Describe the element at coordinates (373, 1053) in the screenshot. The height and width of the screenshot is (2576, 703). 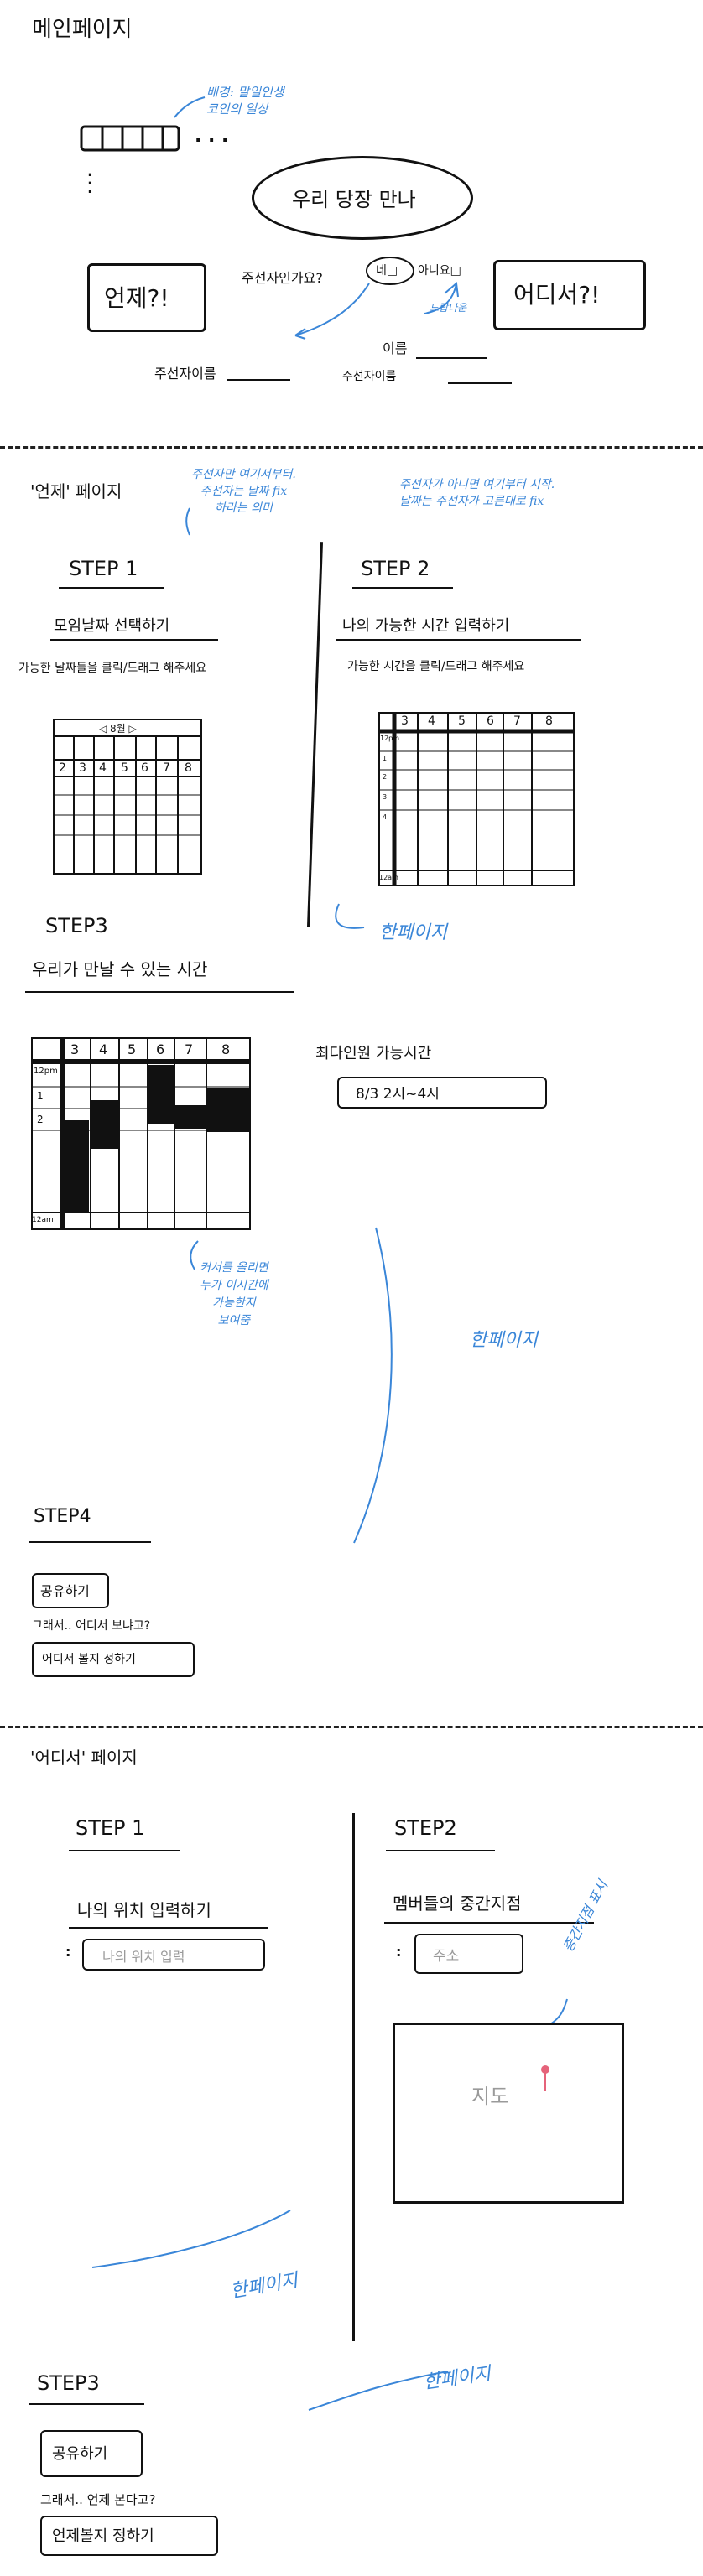
I see `max-people-label: 최다인원 가능시간` at that location.